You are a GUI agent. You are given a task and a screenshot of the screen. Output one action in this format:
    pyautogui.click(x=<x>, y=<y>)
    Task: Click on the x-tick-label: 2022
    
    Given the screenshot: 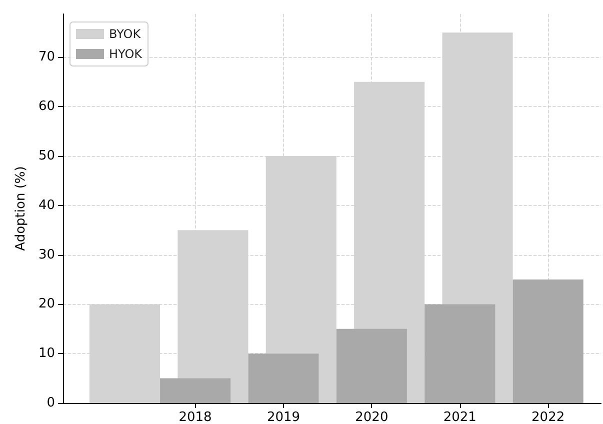 What is the action you would take?
    pyautogui.click(x=548, y=417)
    